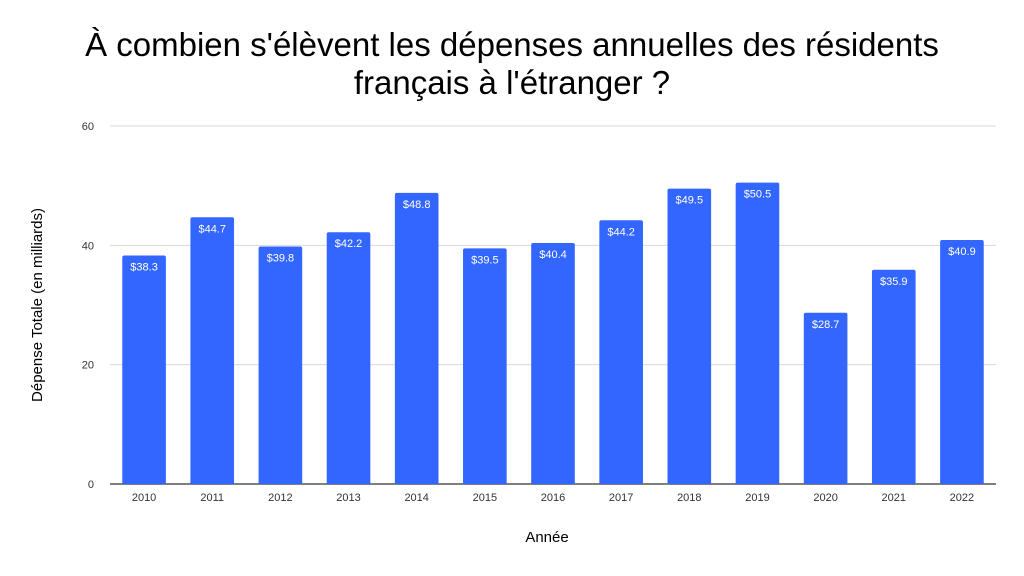  I want to click on bar-2018, so click(689, 336).